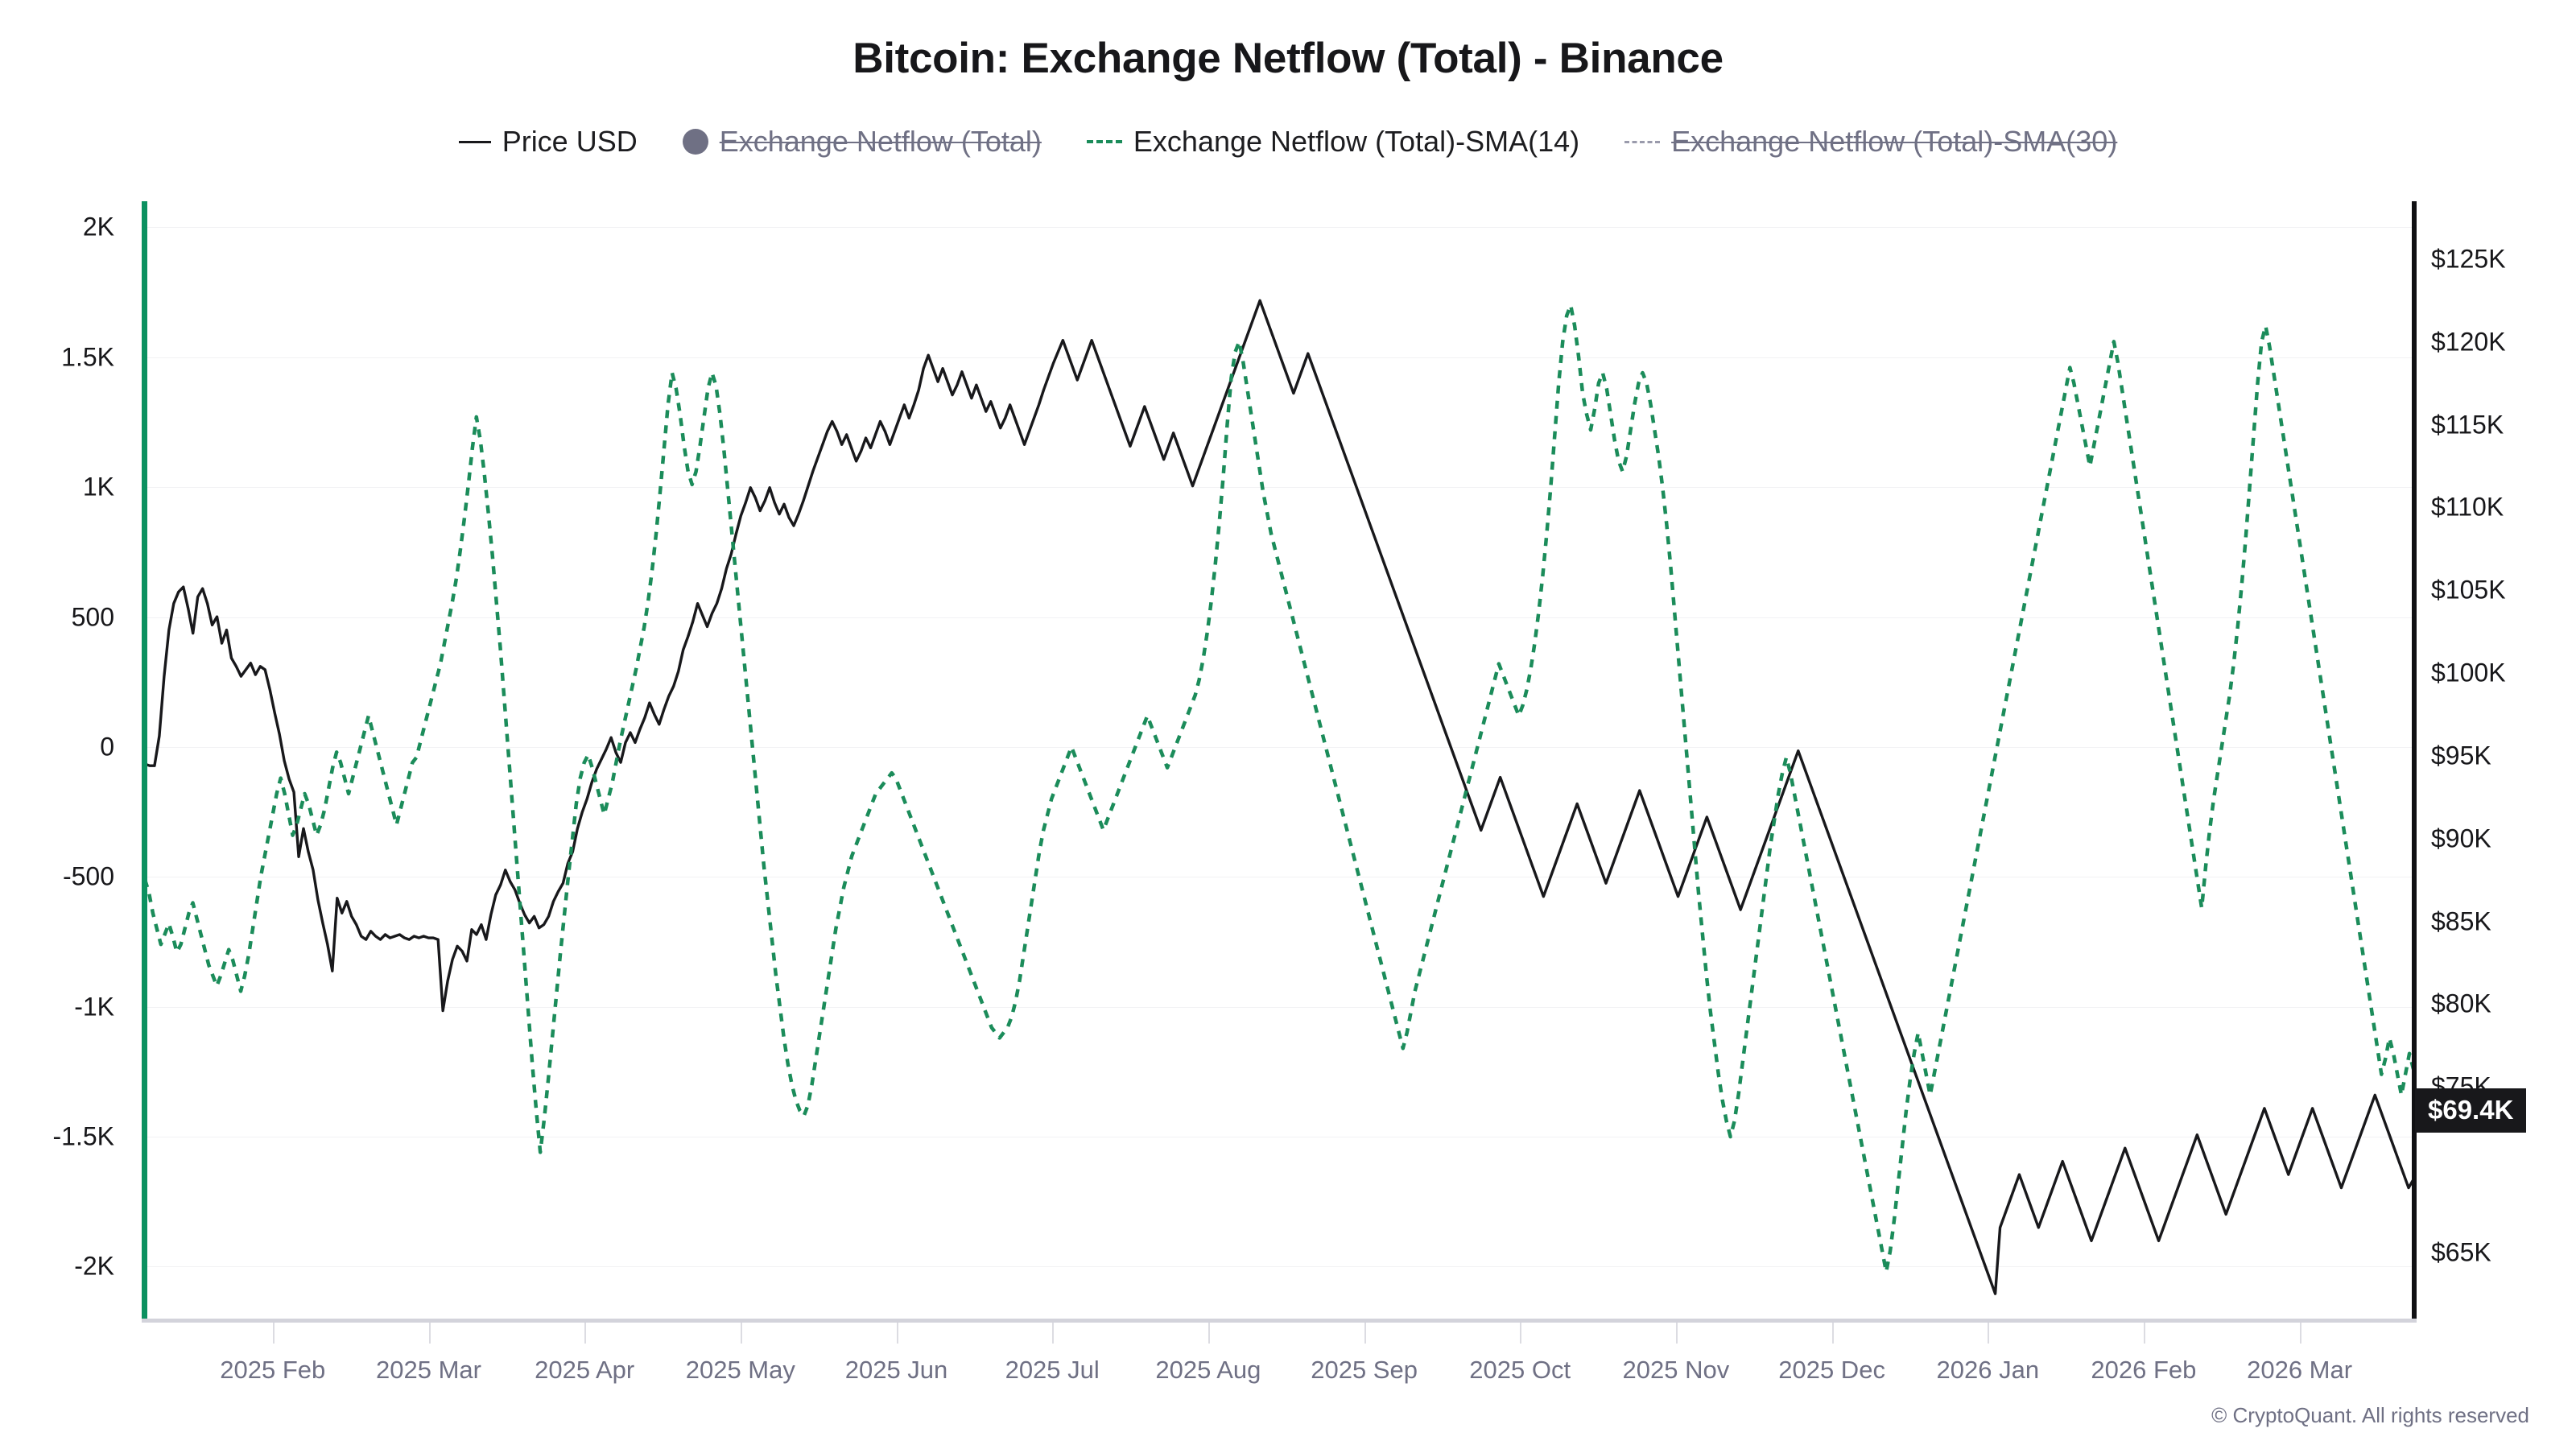  I want to click on current-price-badge: $69.4K, so click(2471, 1110).